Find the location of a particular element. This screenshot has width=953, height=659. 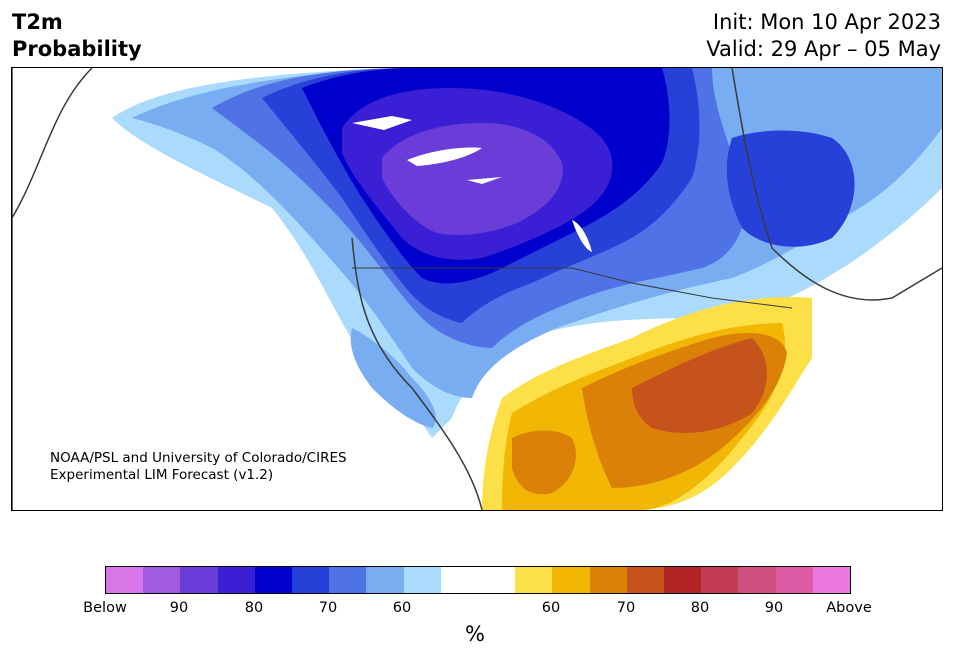

tick-below: Below is located at coordinates (105, 608).